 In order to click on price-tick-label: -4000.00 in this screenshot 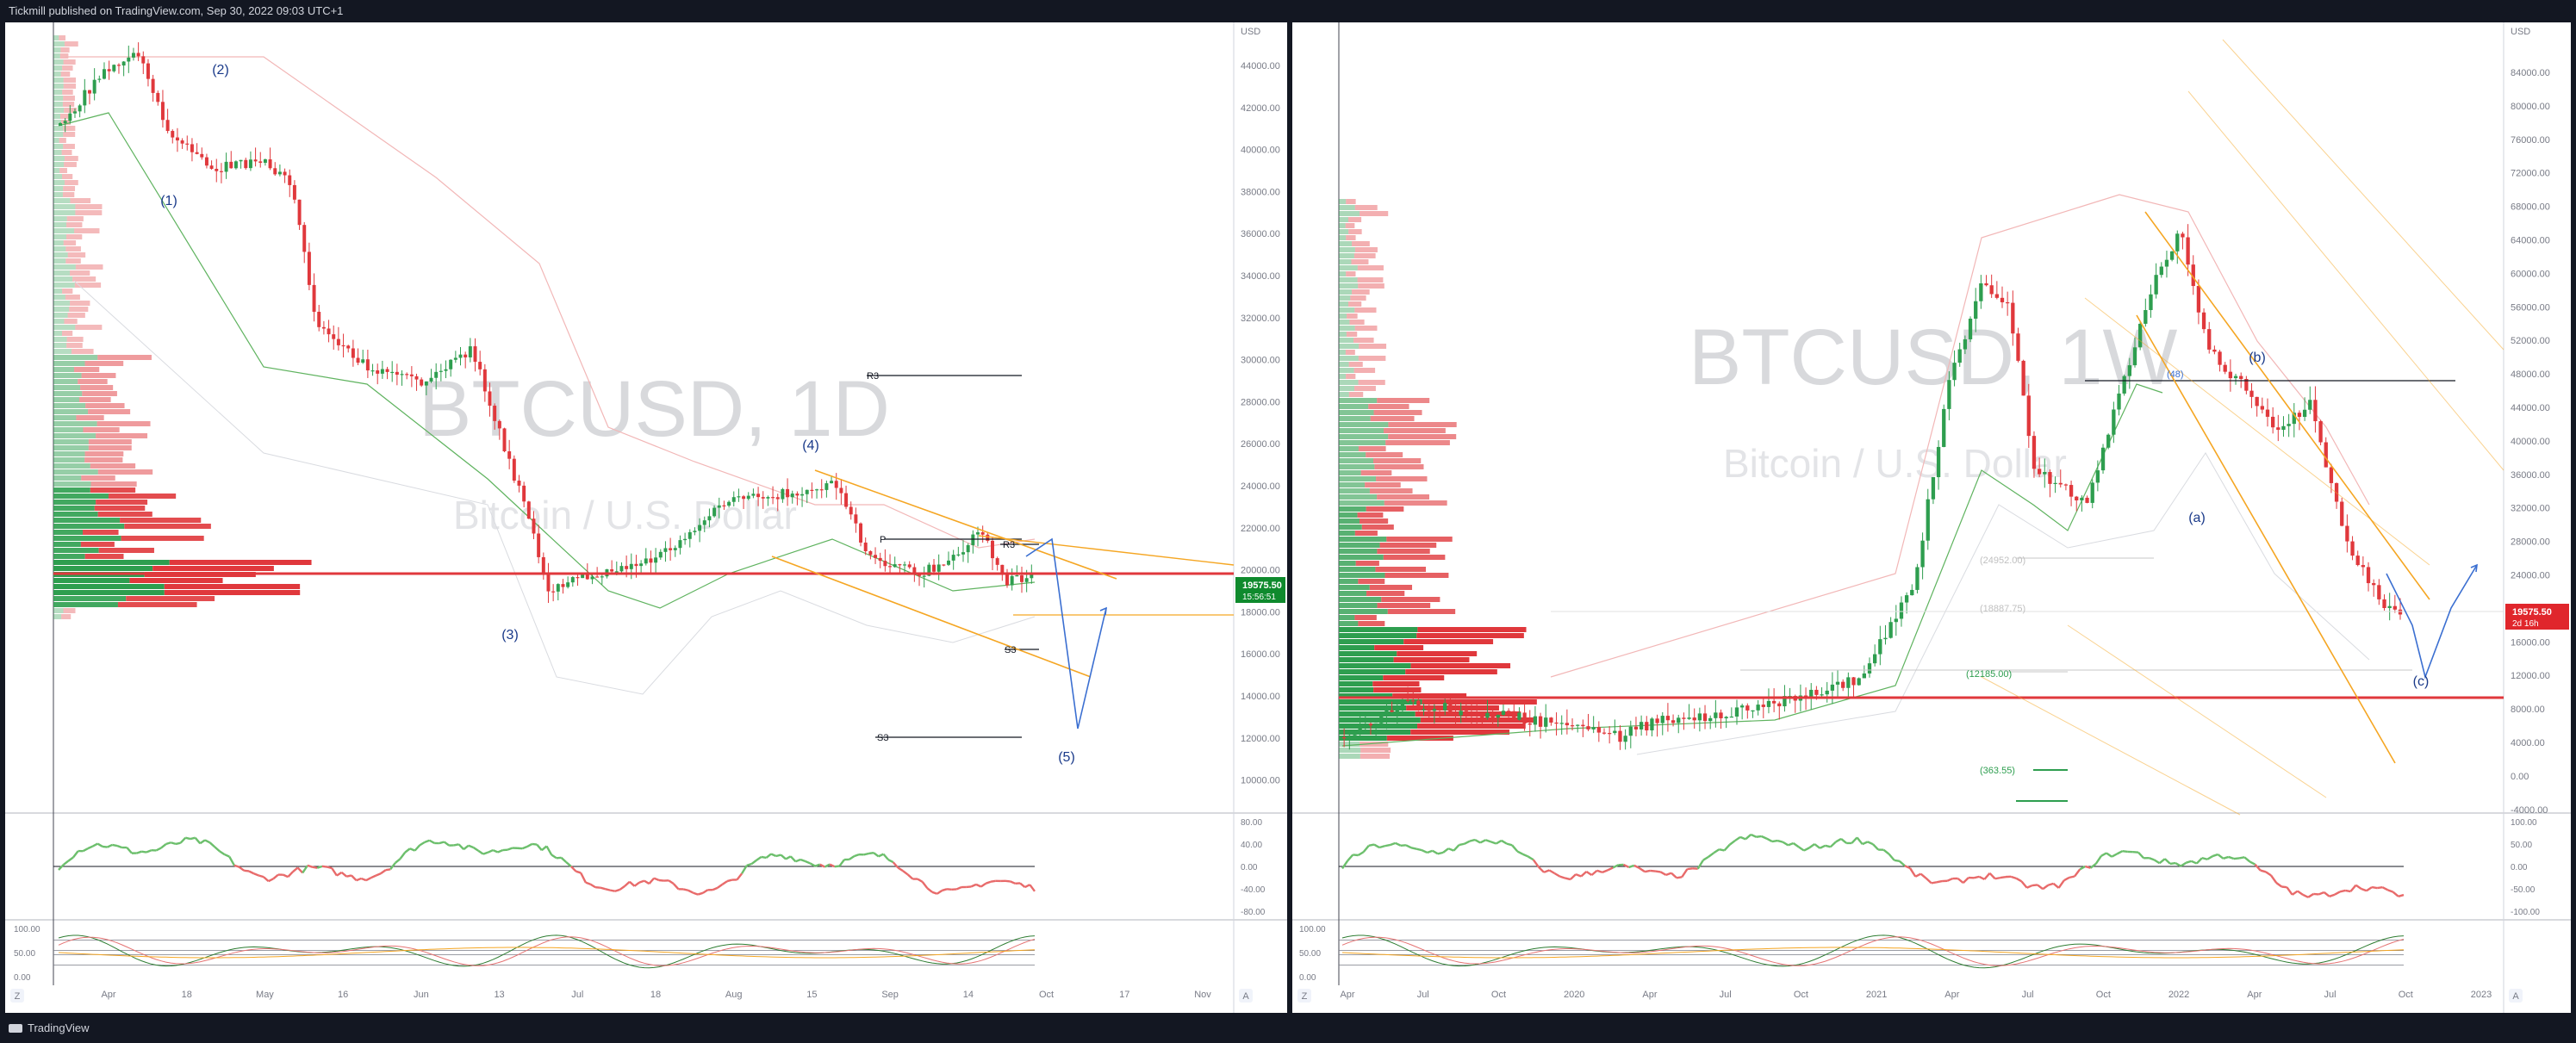, I will do `click(2529, 810)`.